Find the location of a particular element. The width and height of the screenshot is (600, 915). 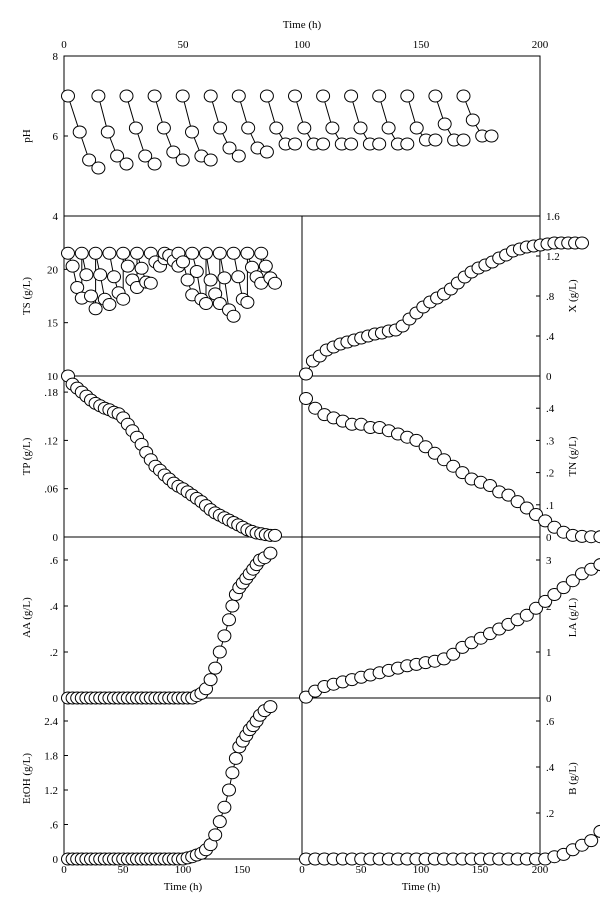

panel-tn-ylabel: TN (g/L) is located at coordinates (573, 456).